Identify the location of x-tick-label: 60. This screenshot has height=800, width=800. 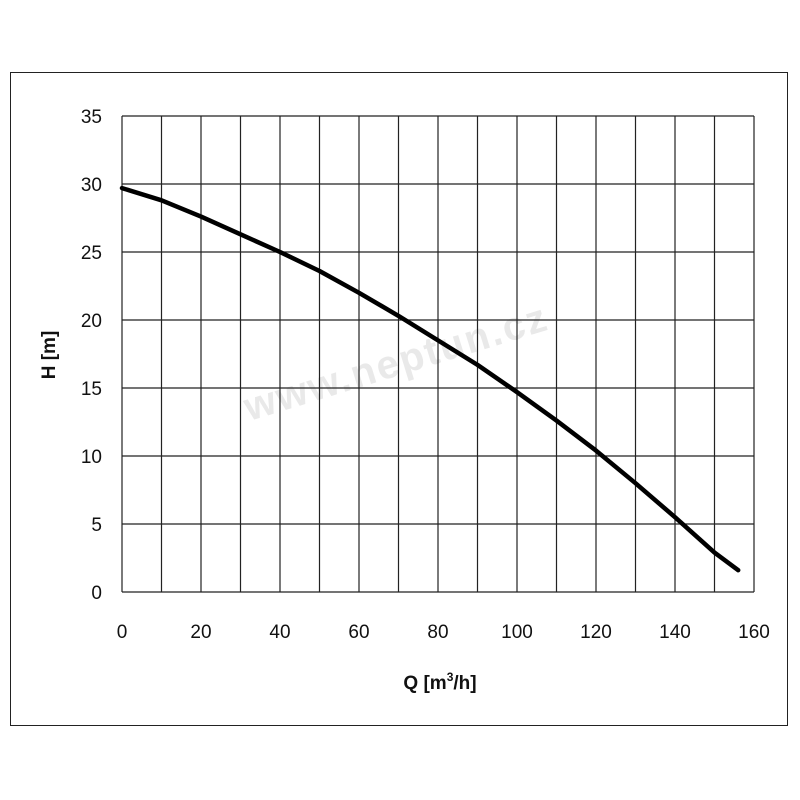
(358, 632).